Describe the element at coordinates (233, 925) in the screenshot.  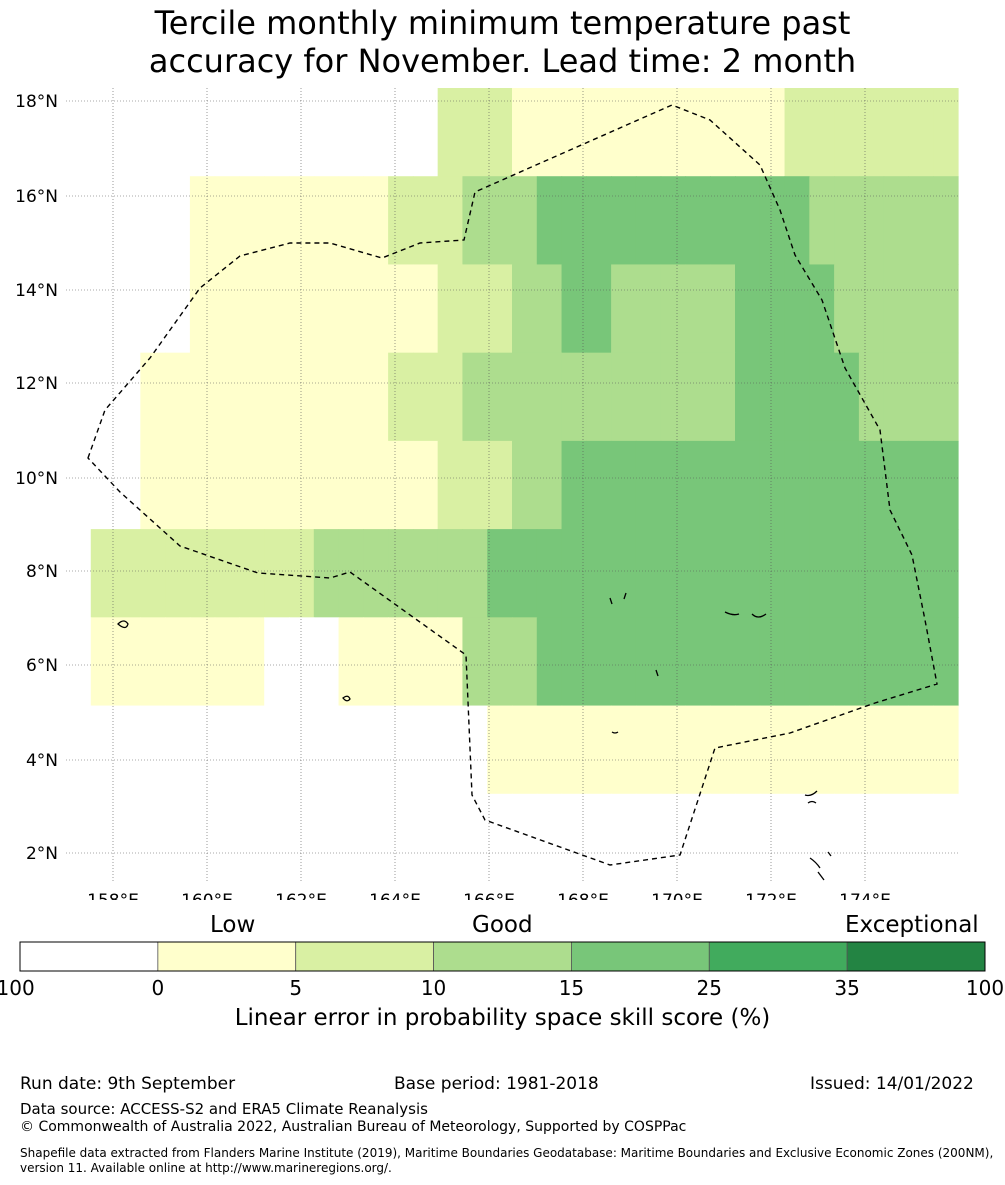
I see `legend-low-label: Low` at that location.